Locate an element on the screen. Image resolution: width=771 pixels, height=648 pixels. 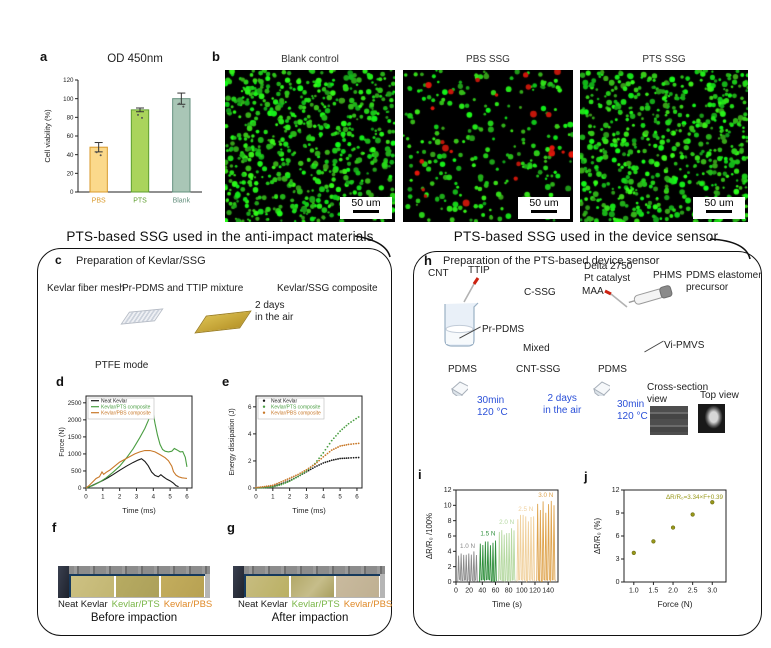
svg-text: 5 is located at coordinates (170, 497).